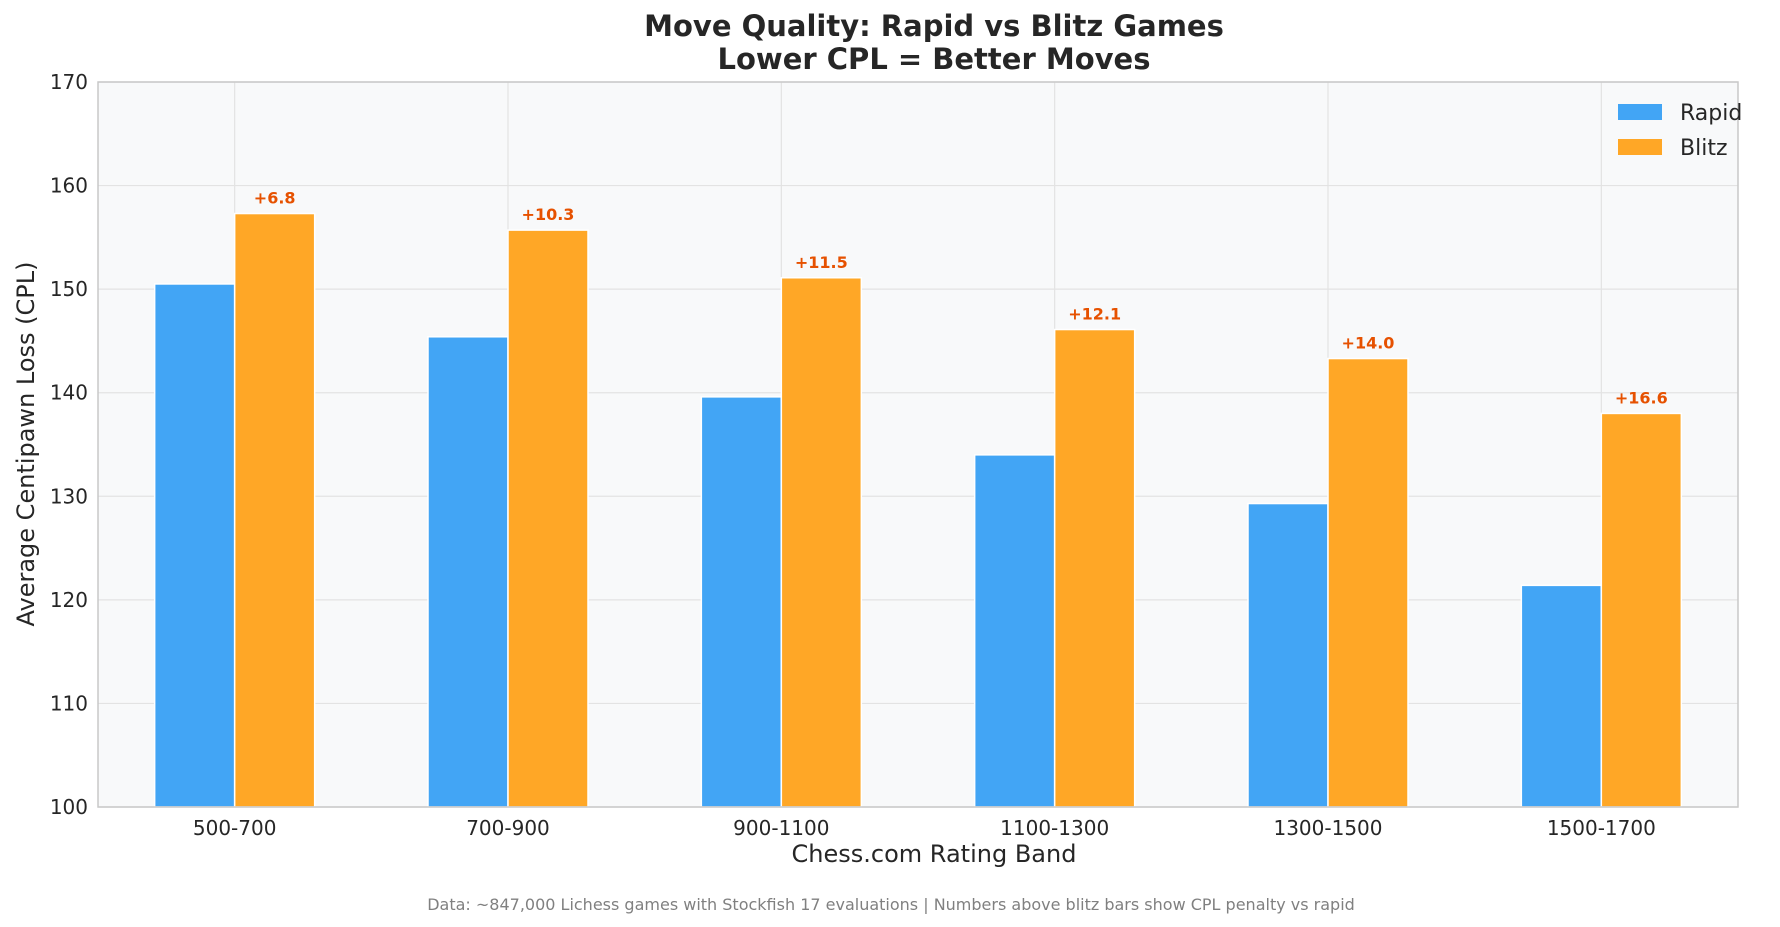 This screenshot has height=927, width=1780. Describe the element at coordinates (69, 496) in the screenshot. I see `y-tick-label: 130` at that location.